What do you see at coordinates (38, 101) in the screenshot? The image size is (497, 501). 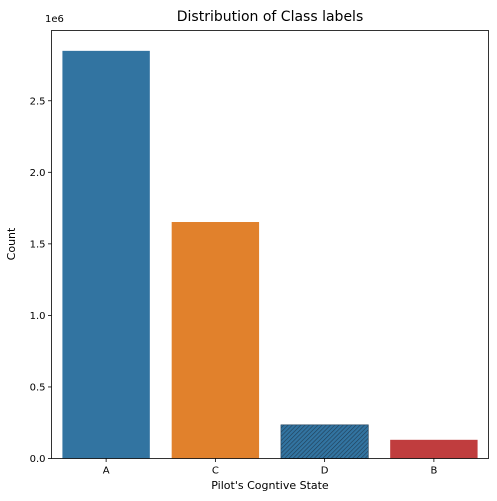 I see `y-tick-label: 2.5` at bounding box center [38, 101].